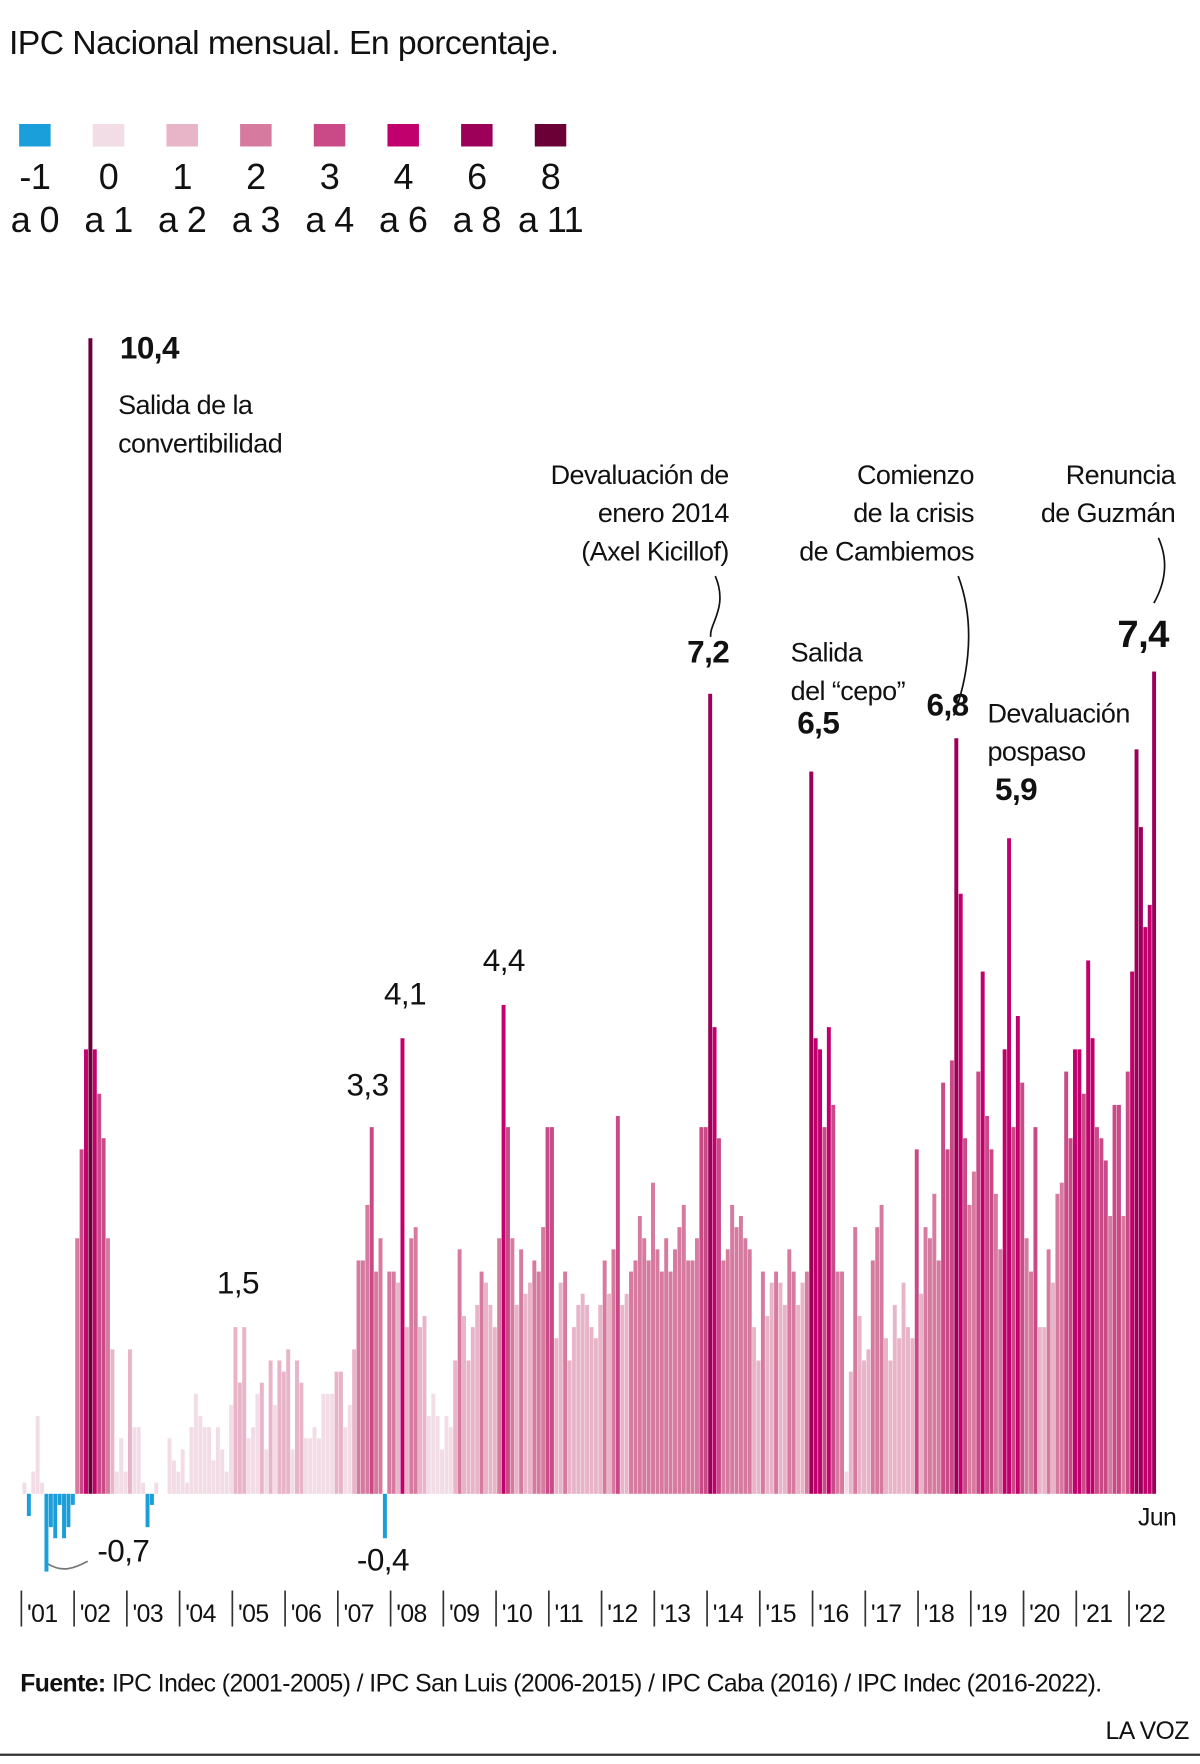 The height and width of the screenshot is (1764, 1200). Describe the element at coordinates (182, 219) in the screenshot. I see `legend-to: a 2` at that location.